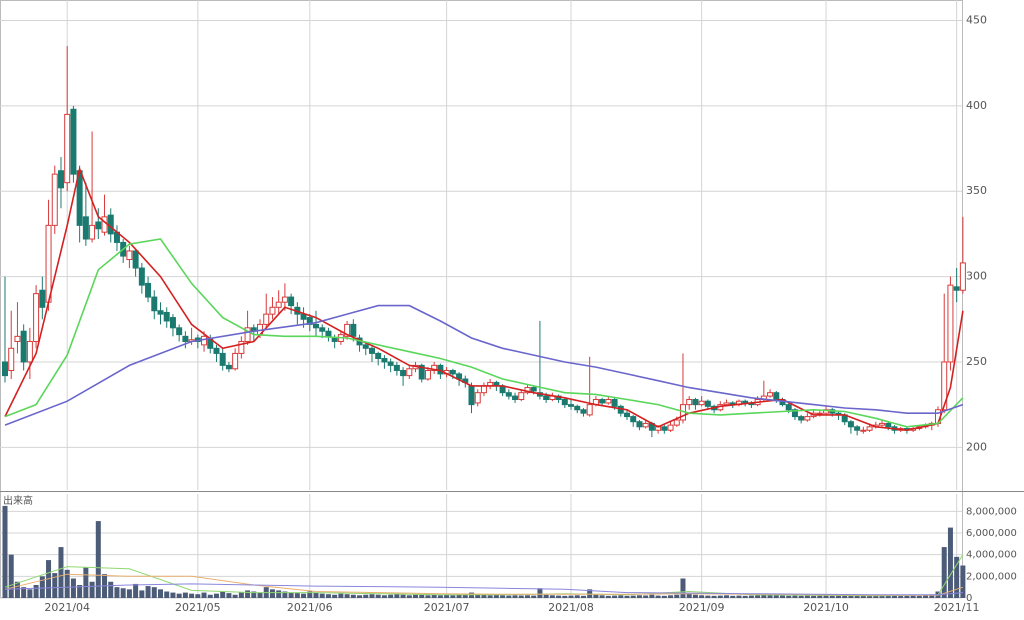  I want to click on moving-average-line, so click(483, 589).